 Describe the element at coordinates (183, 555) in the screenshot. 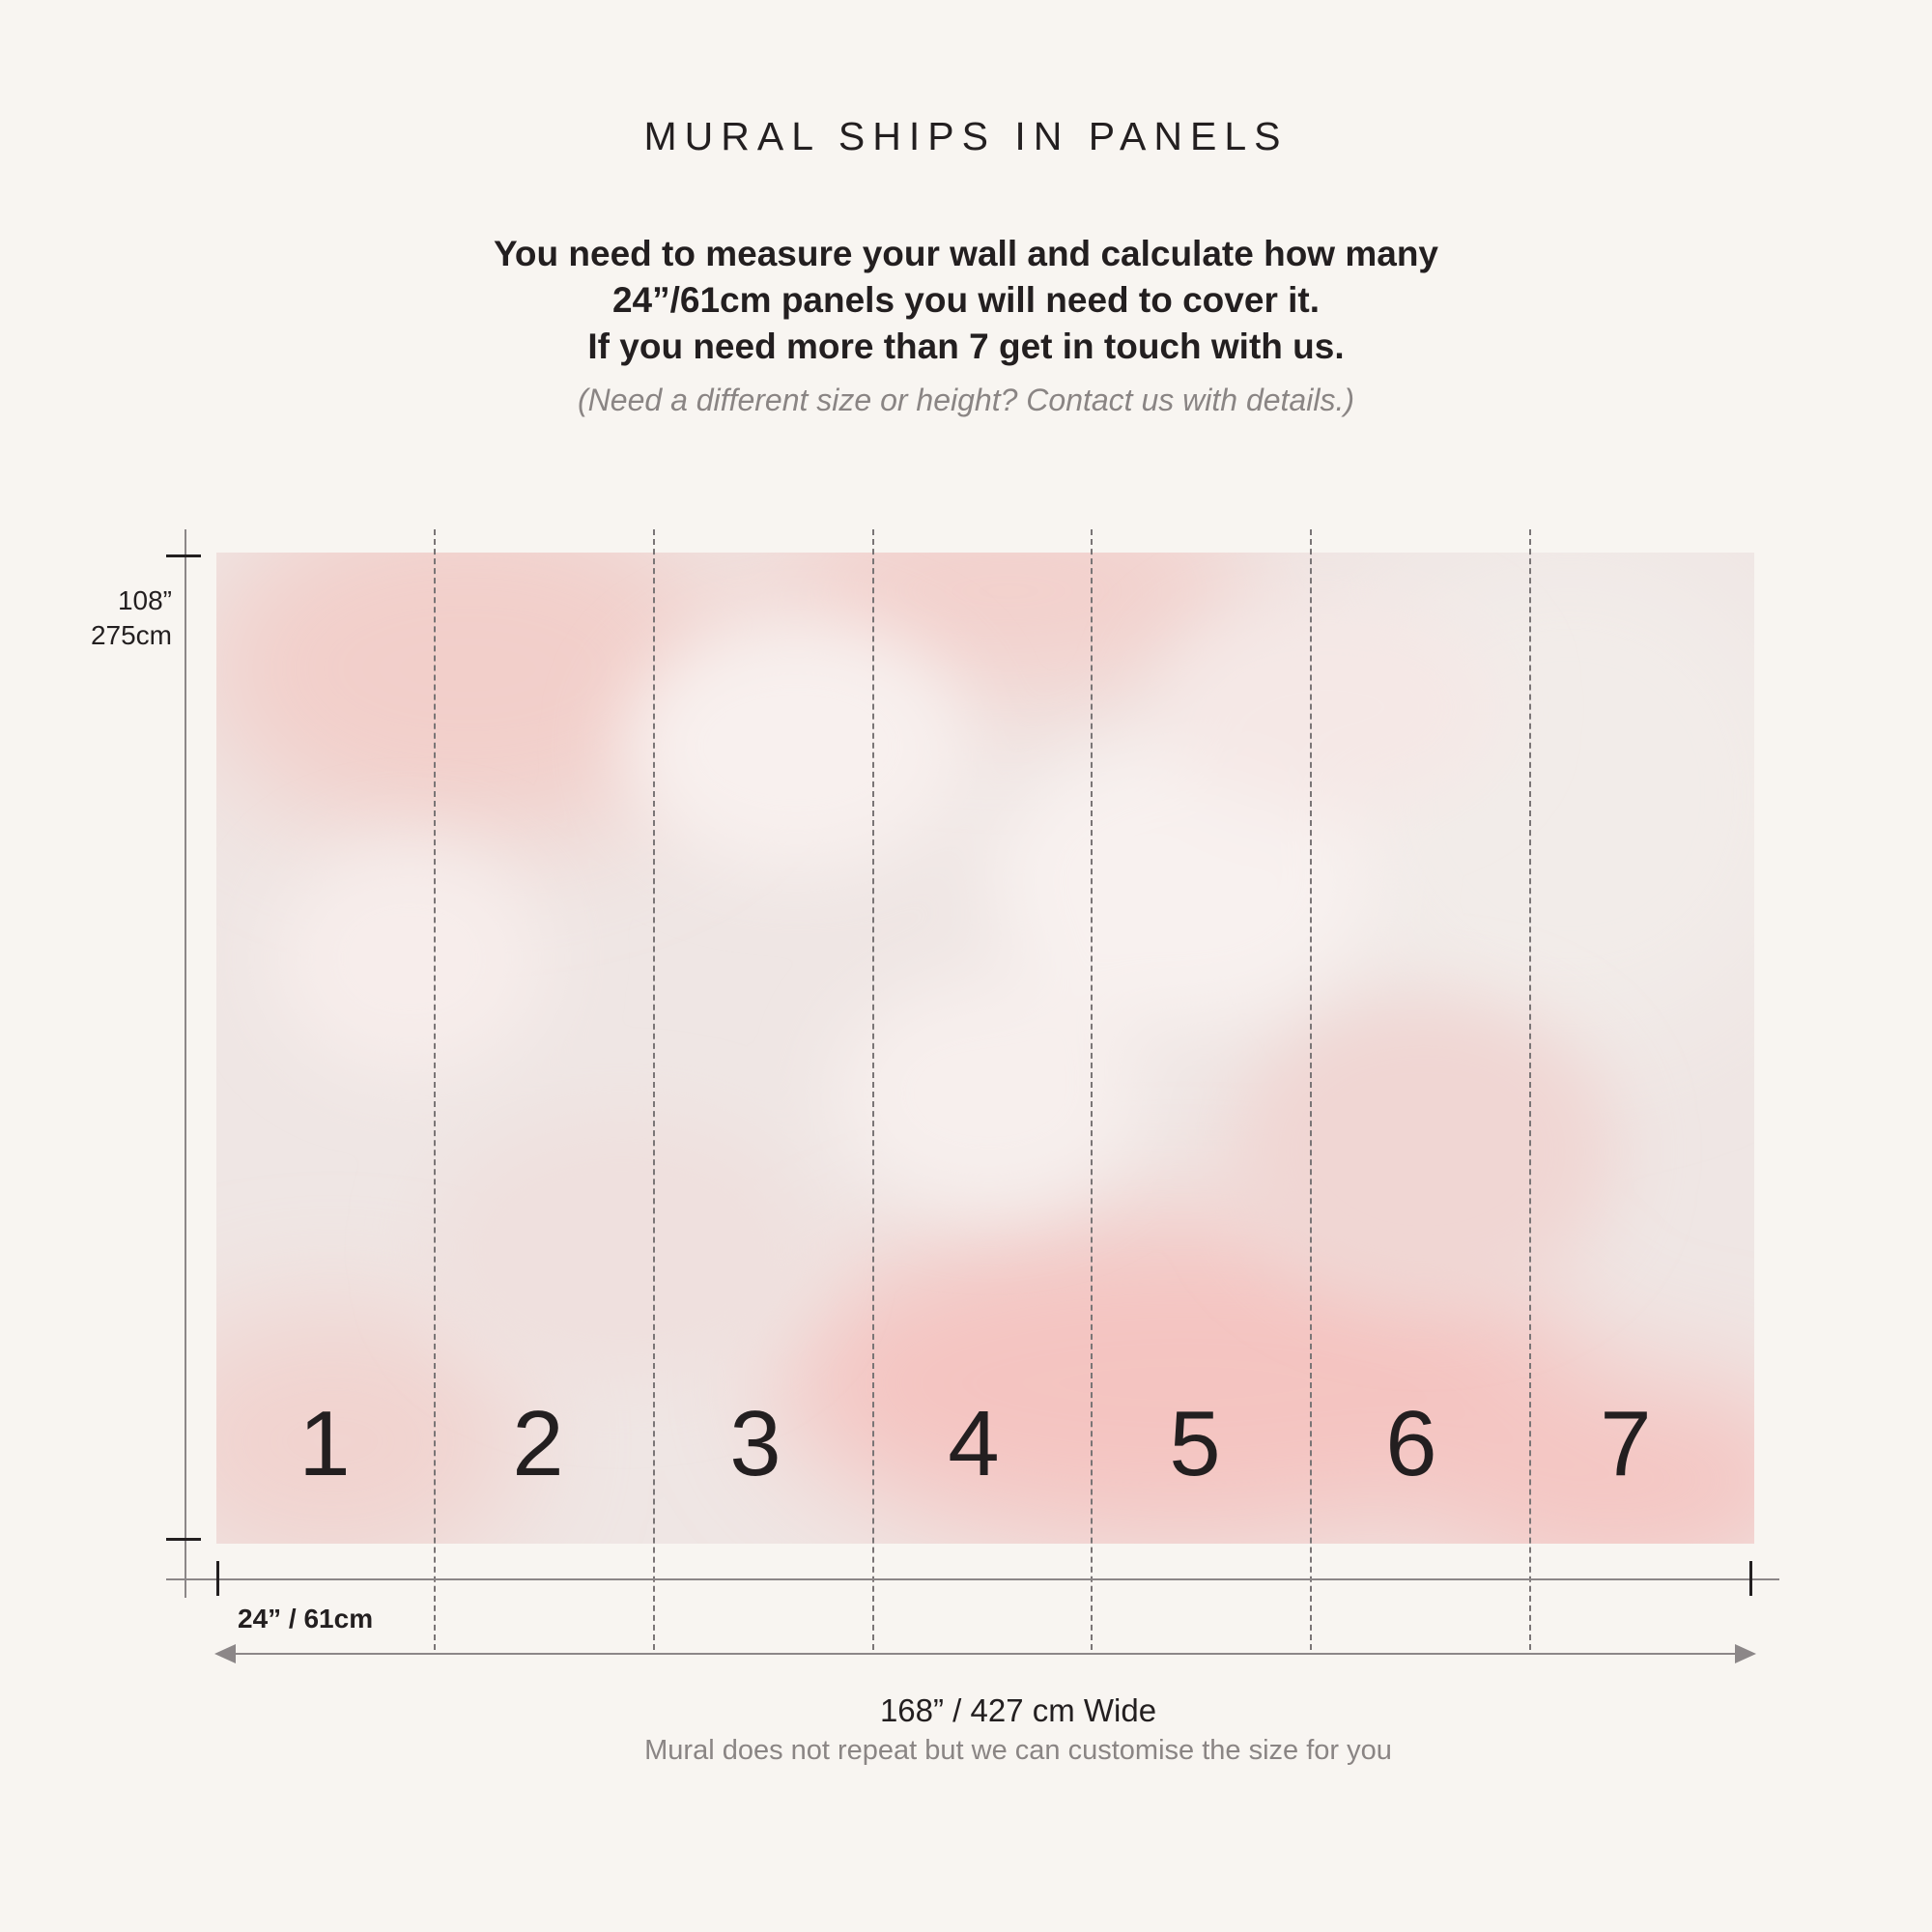

I see `height-tick-top` at that location.